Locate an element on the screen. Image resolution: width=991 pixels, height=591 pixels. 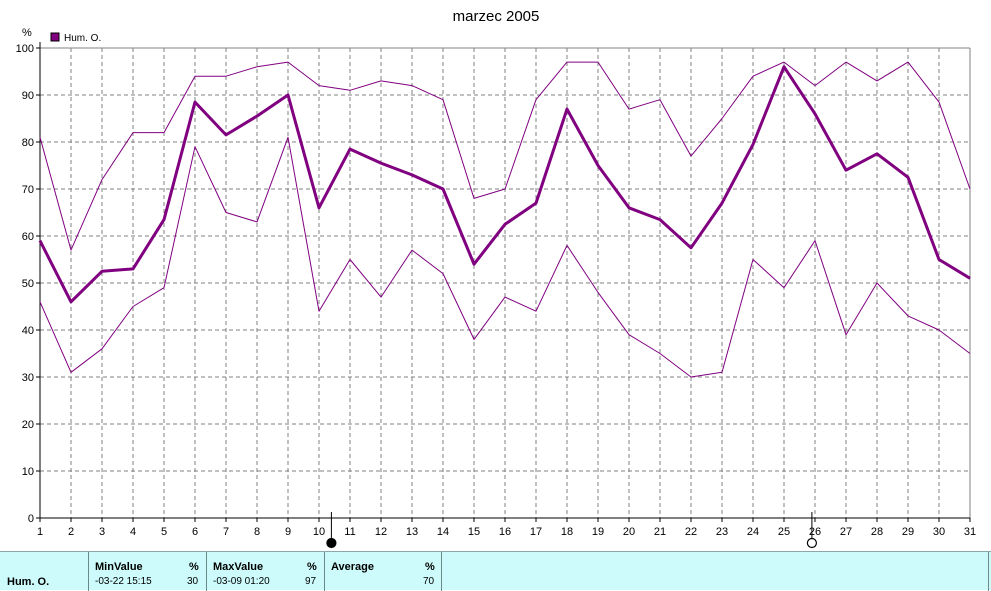
x-tick-label-28: 28 is located at coordinates (877, 532).